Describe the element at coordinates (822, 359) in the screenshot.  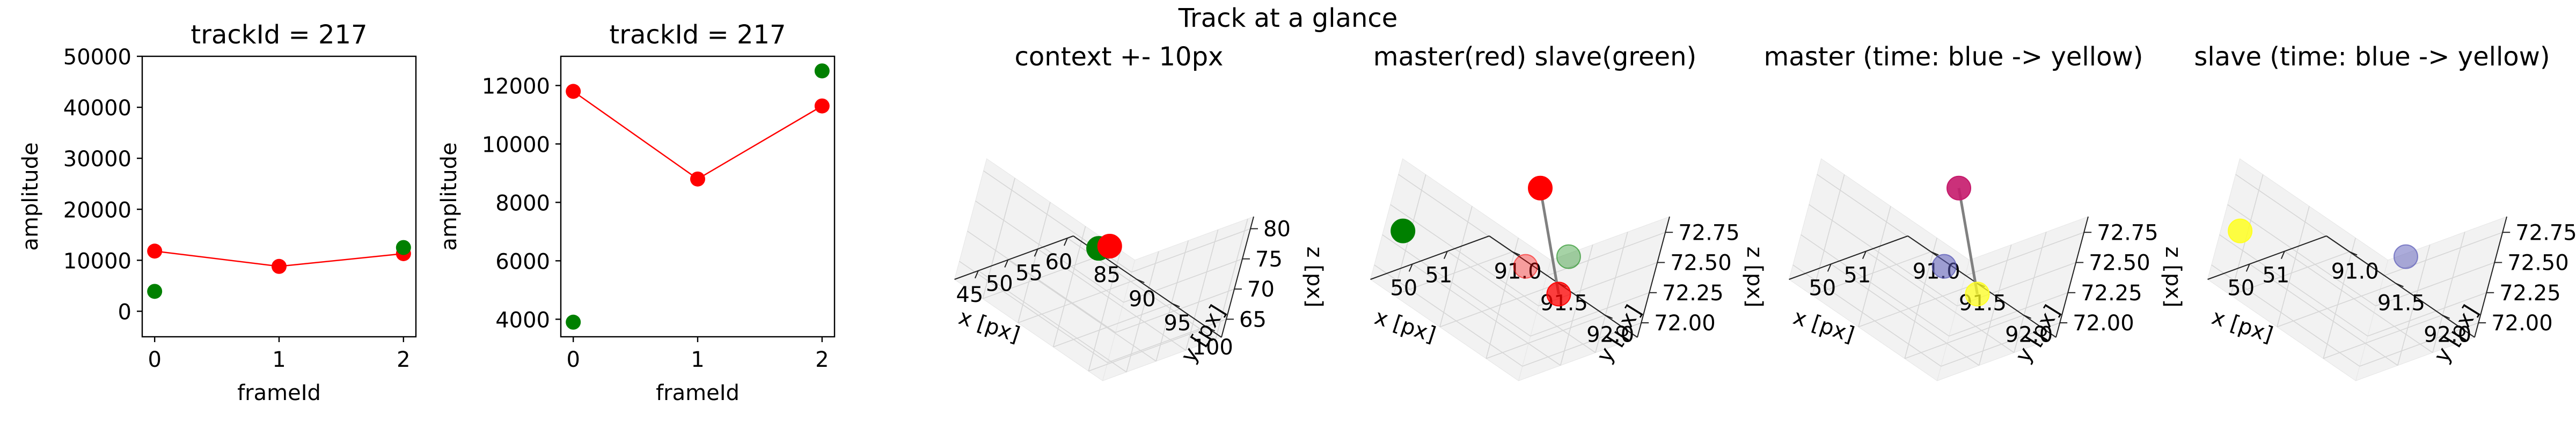
I see `chart2-xtick-label: 2` at that location.